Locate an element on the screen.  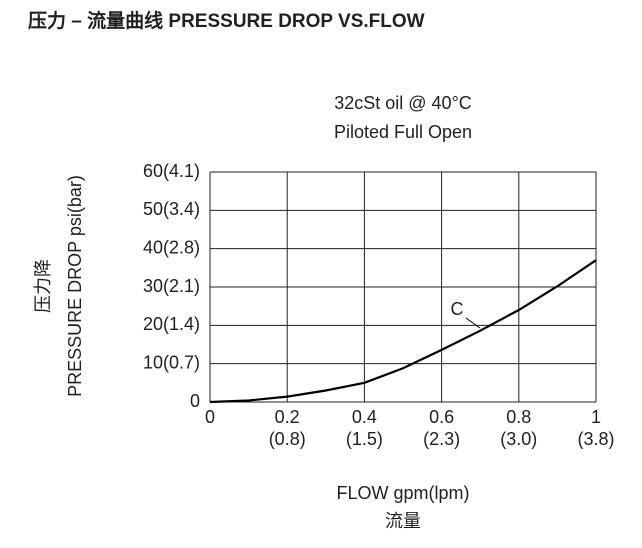
x-tick-sublabel: (3.8) is located at coordinates (595, 439).